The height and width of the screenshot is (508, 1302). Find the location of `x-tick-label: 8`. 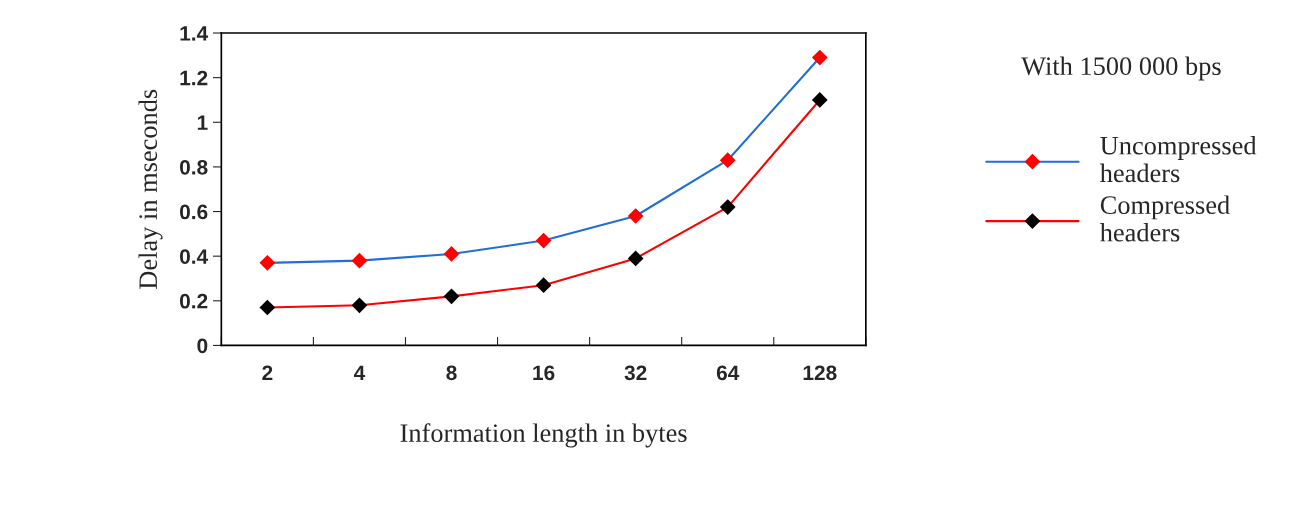

x-tick-label: 8 is located at coordinates (451, 373).